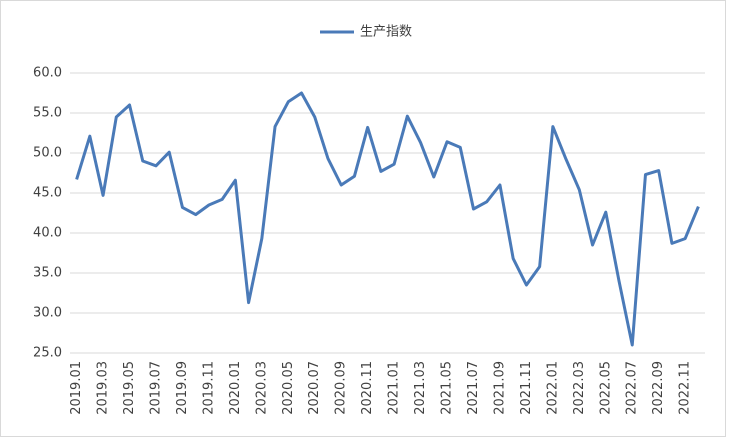  What do you see at coordinates (579, 388) in the screenshot?
I see `x-tick-label: 2022.03` at bounding box center [579, 388].